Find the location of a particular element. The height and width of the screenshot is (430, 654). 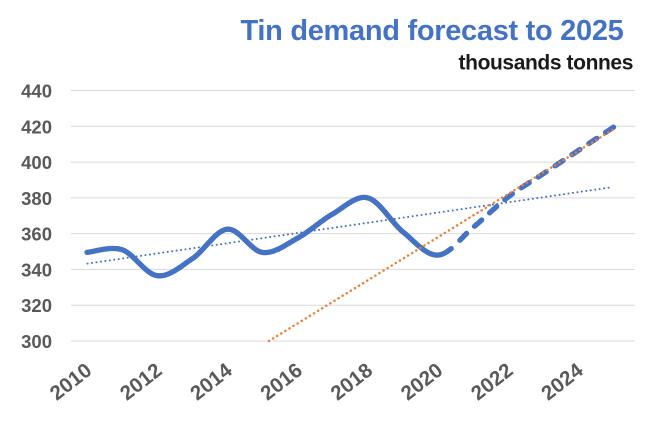

svg-text: 300 is located at coordinates (36, 341).